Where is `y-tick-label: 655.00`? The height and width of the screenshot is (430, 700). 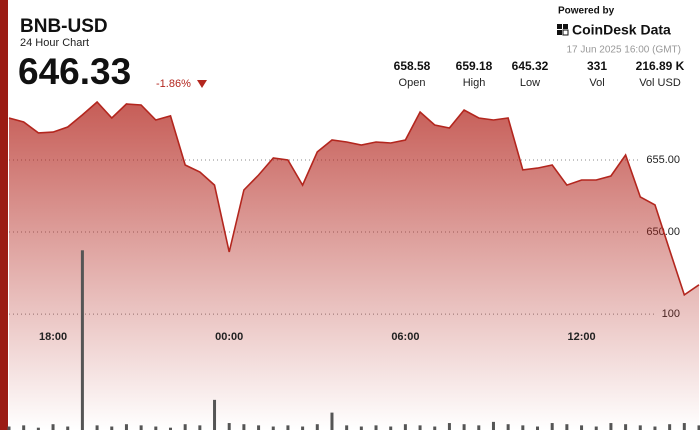 y-tick-label: 655.00 is located at coordinates (663, 160).